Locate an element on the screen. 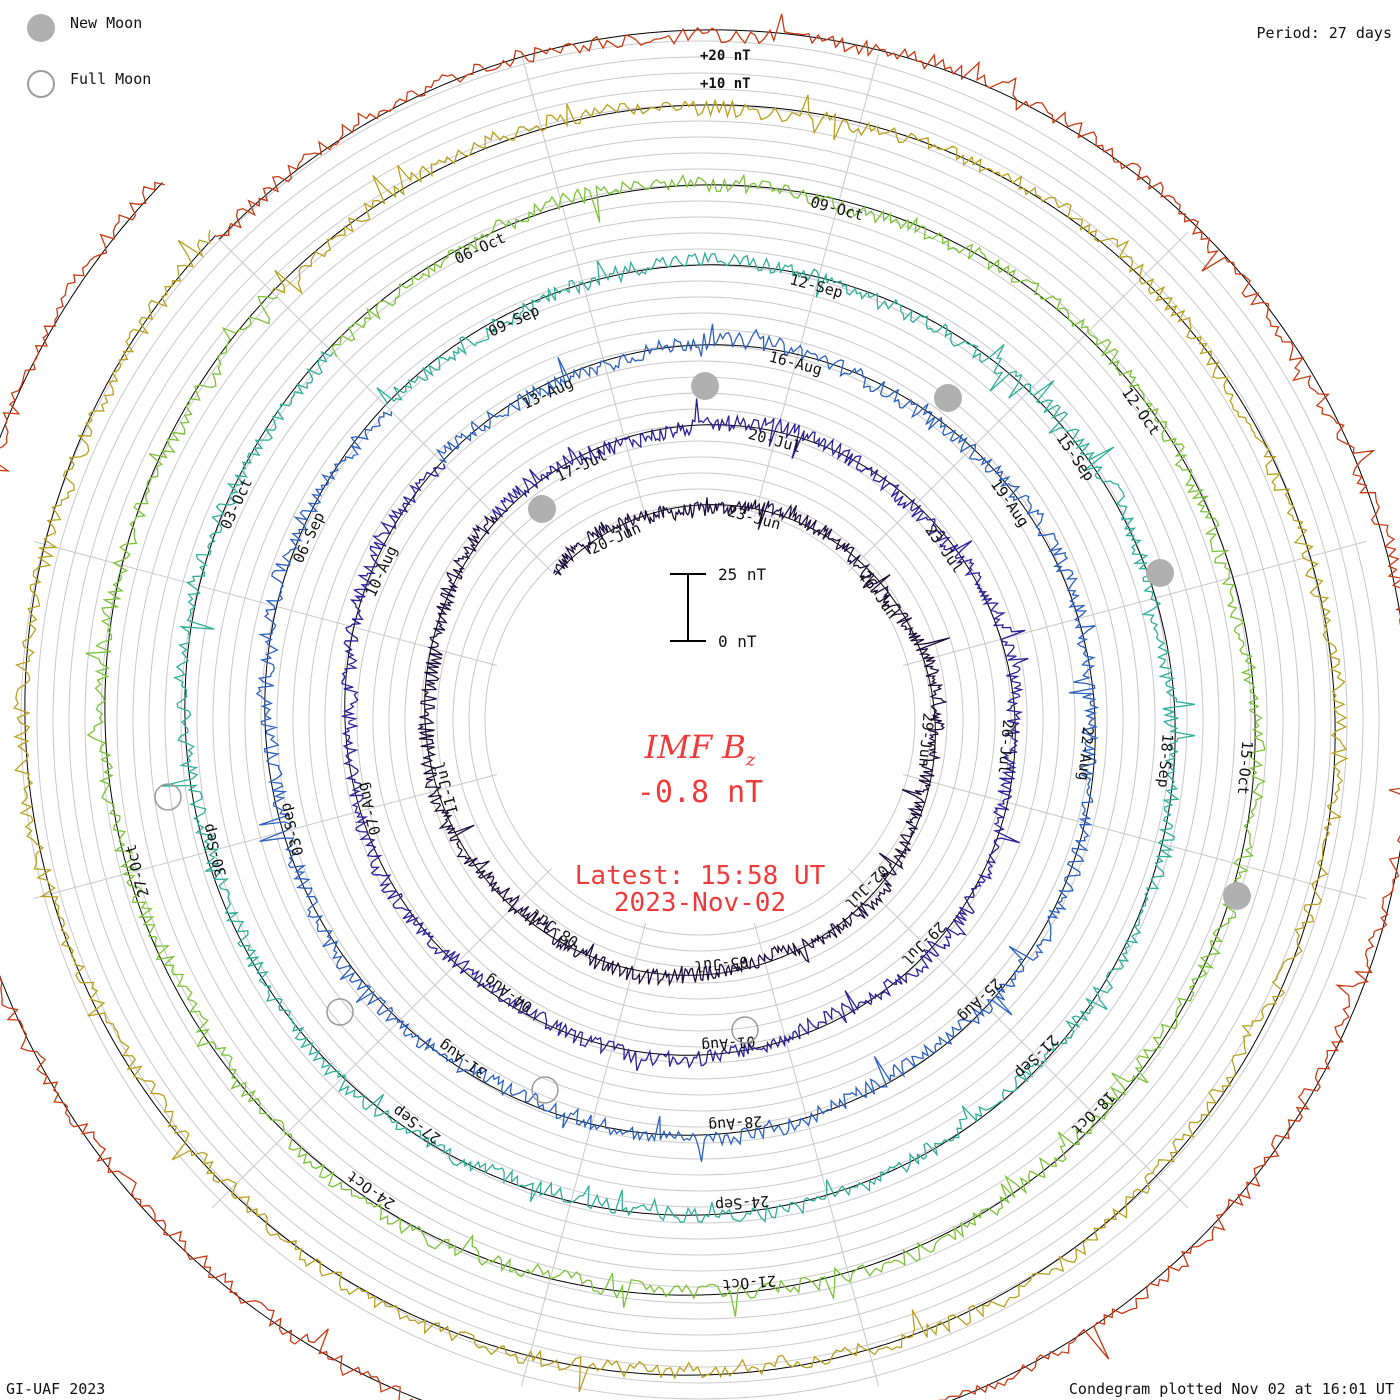 Image resolution: width=1400 pixels, height=1400 pixels. new-moon-label: New Moon is located at coordinates (106, 23).